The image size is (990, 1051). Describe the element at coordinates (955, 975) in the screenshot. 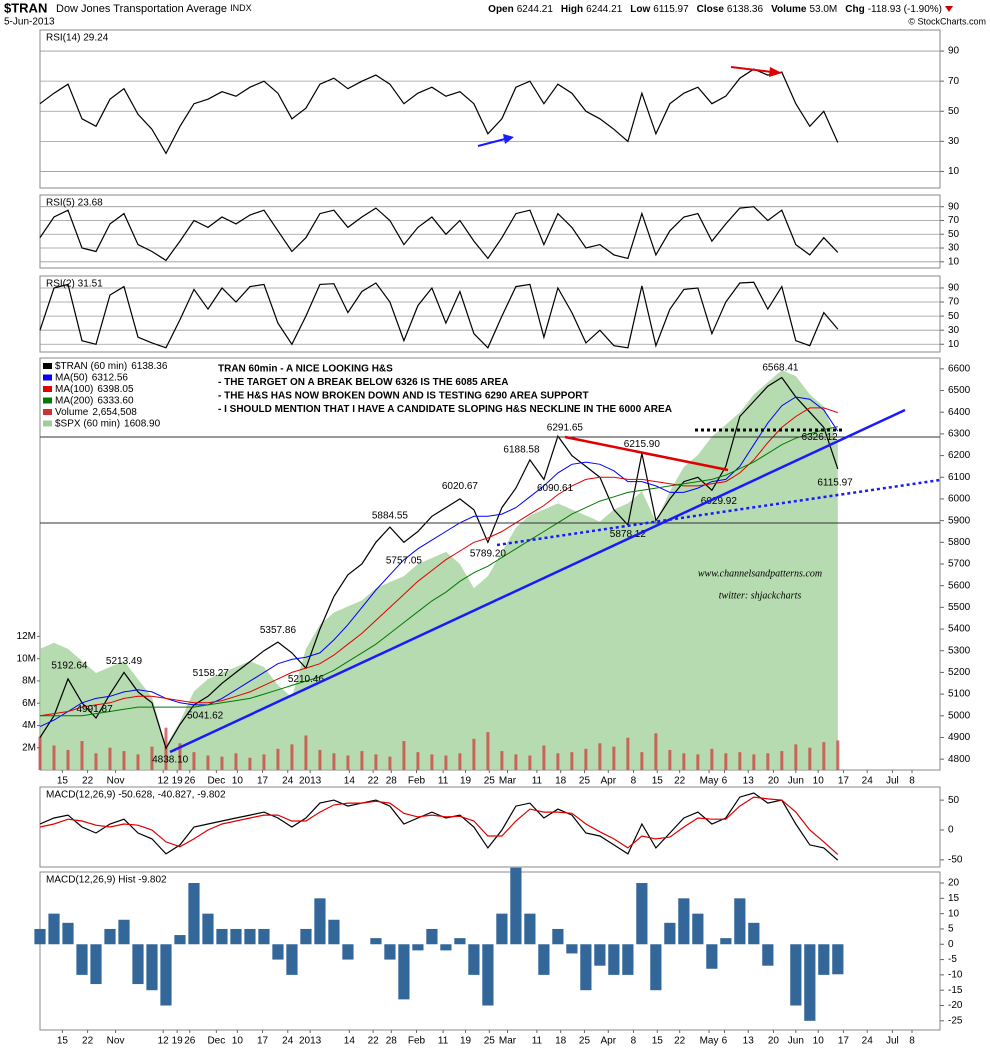

I see `y-tick-label: -10` at that location.